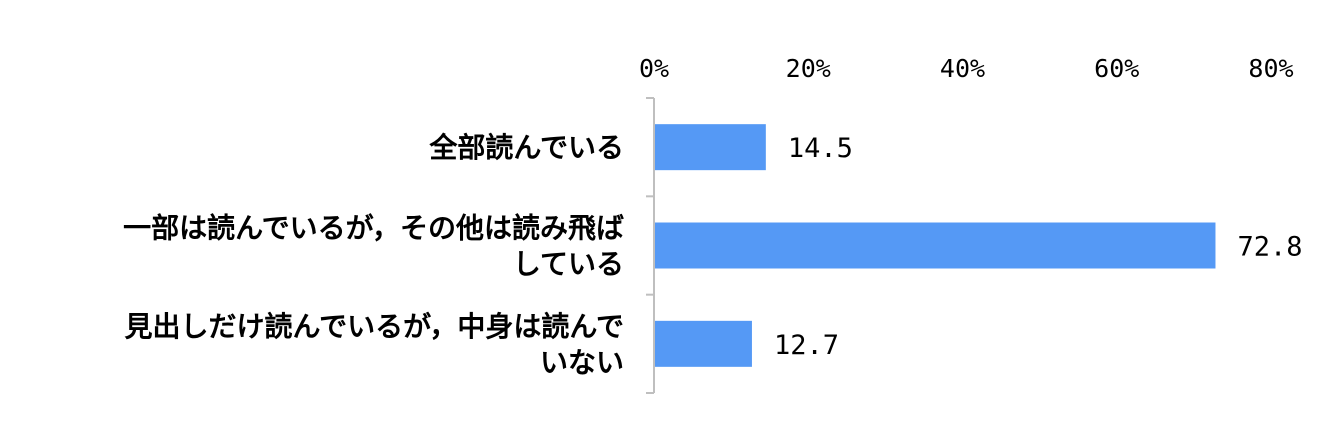 The image size is (1340, 430). I want to click on x-tick-label: 0%, so click(654, 68).